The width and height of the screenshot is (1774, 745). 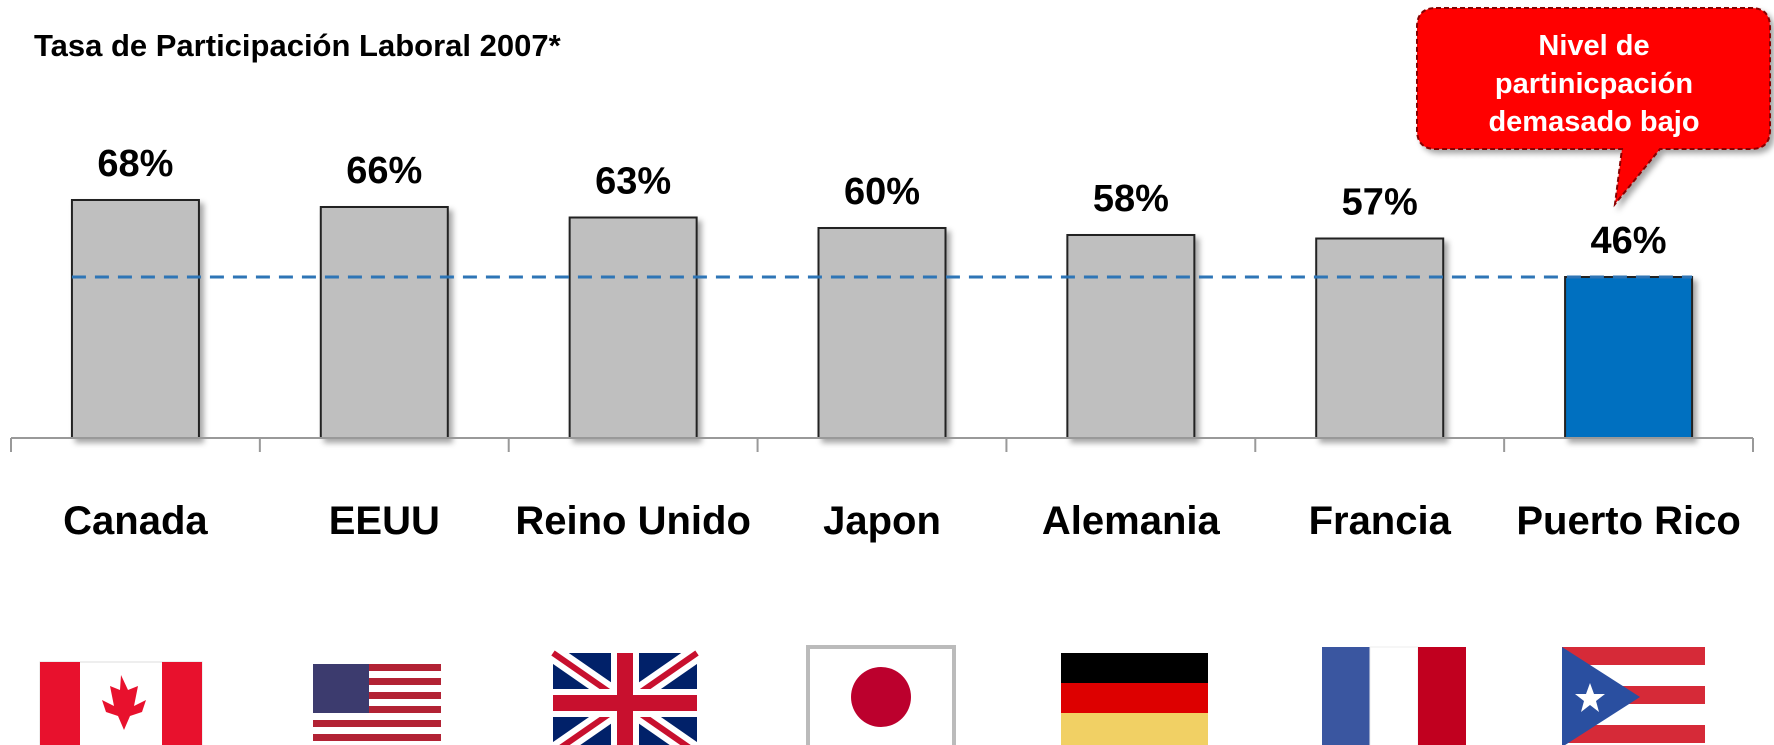 I want to click on value-label: 68%, so click(x=135, y=164).